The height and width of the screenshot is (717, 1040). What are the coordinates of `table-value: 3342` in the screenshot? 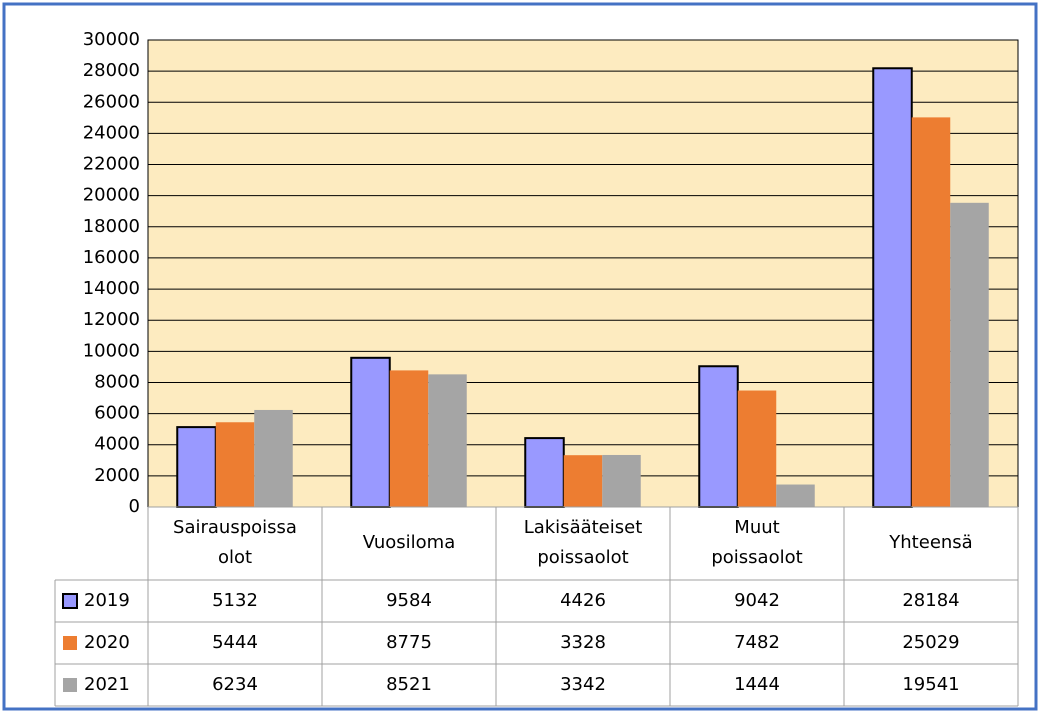 It's located at (583, 684).